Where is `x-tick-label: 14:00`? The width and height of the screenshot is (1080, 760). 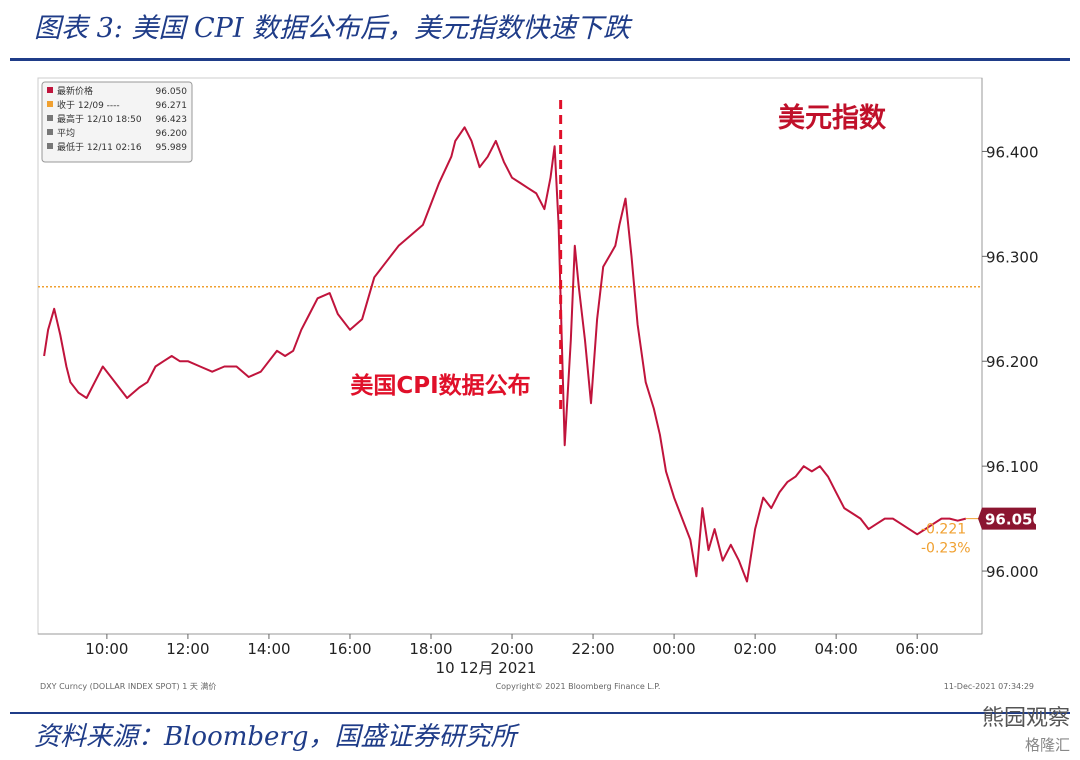
x-tick-label: 14:00 is located at coordinates (268, 649).